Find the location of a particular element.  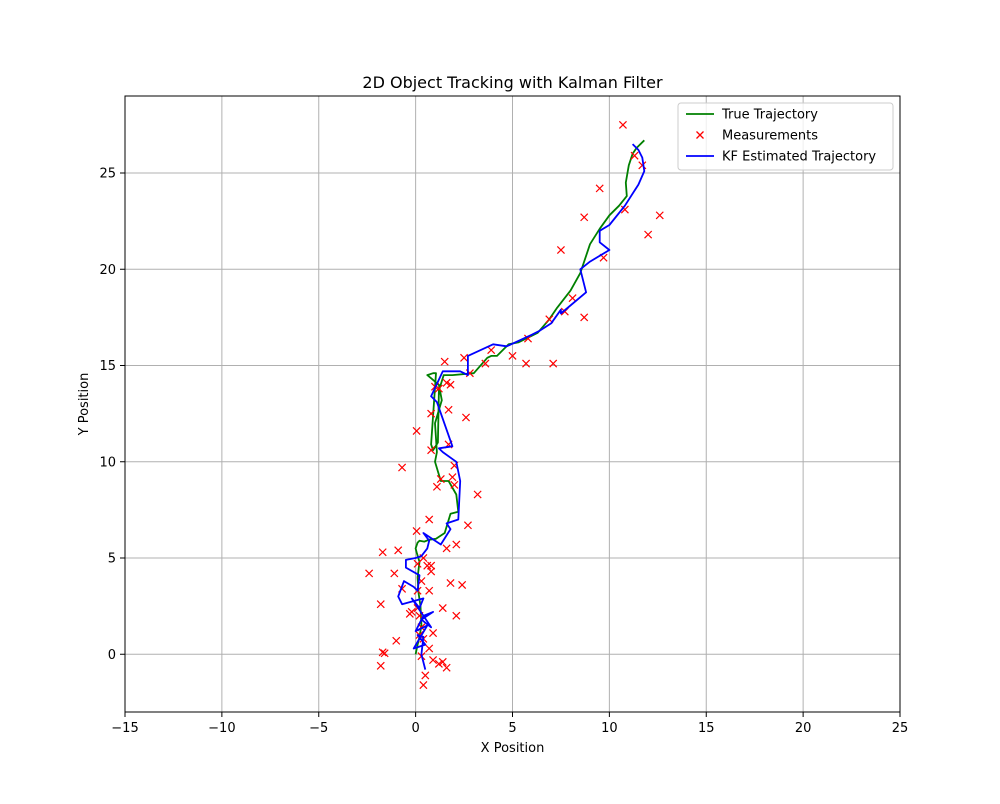

x-tick-label: 5 is located at coordinates (512, 728).